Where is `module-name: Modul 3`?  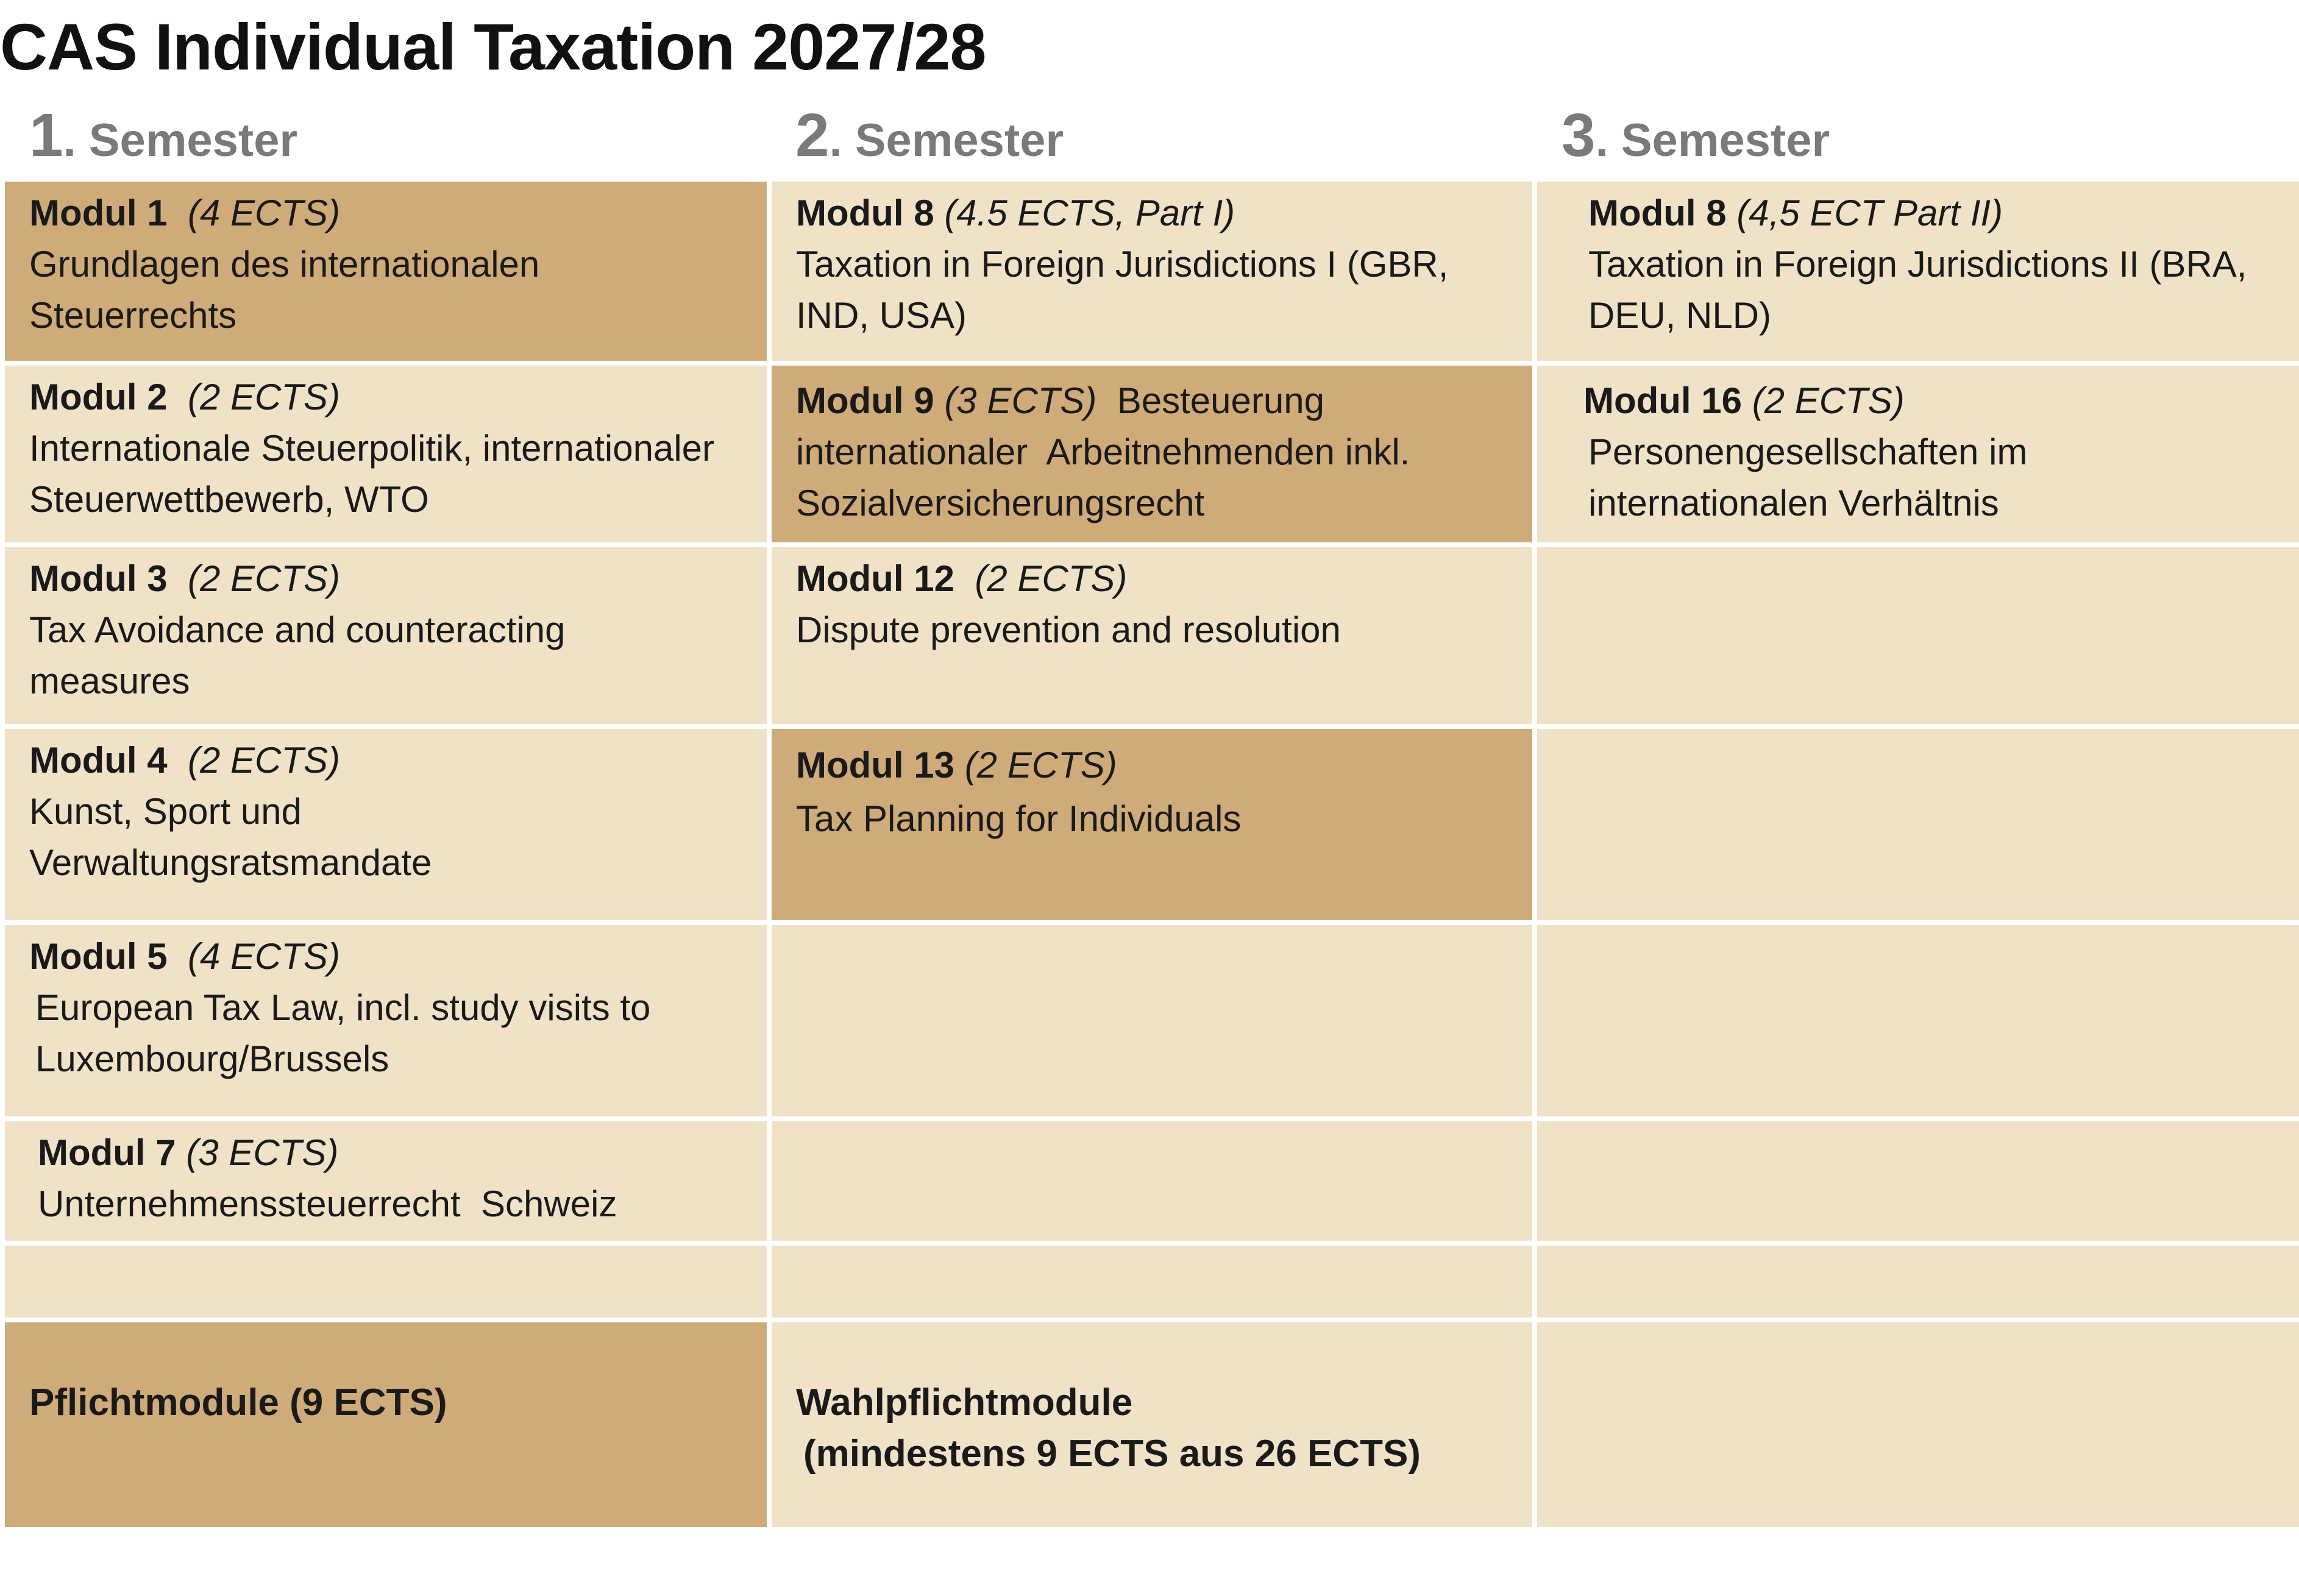
module-name: Modul 3 is located at coordinates (98, 578).